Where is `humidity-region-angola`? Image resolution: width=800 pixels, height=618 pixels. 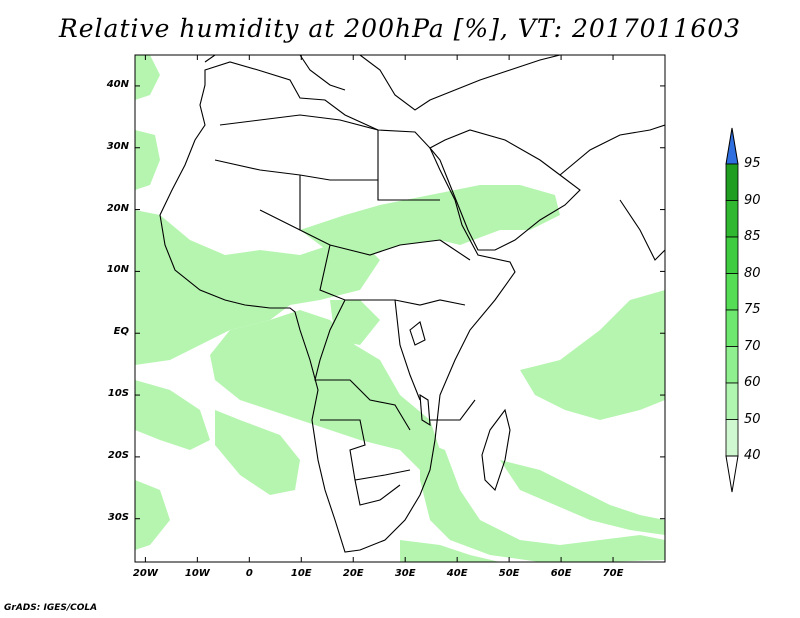 humidity-region-angola is located at coordinates (257, 452).